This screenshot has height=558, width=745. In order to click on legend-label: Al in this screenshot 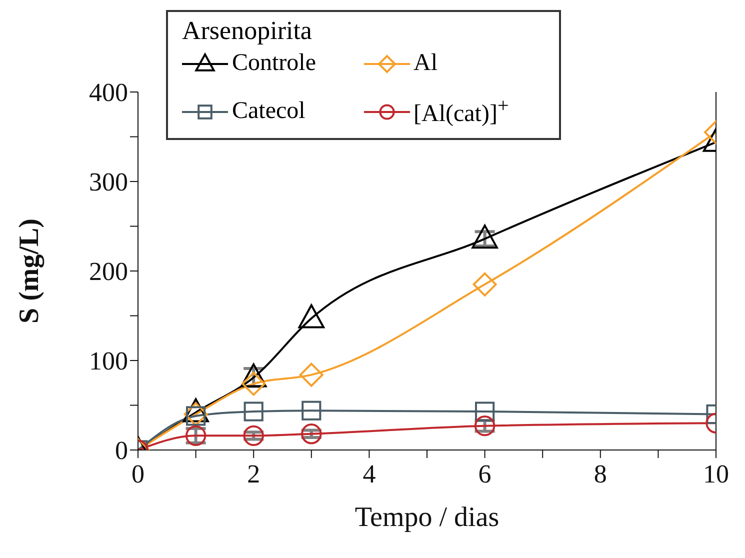, I will do `click(426, 63)`.